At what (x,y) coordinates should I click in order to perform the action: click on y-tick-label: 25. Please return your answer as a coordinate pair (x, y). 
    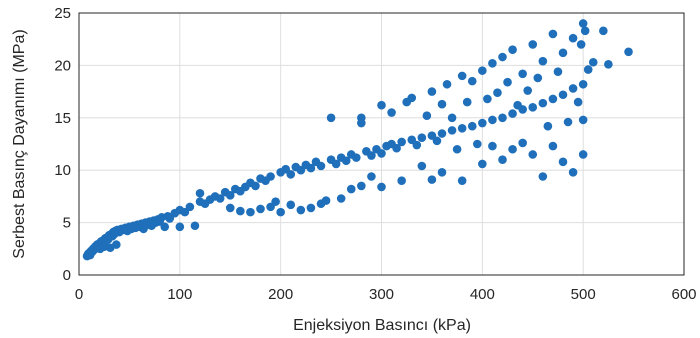
    Looking at the image, I should click on (62, 13).